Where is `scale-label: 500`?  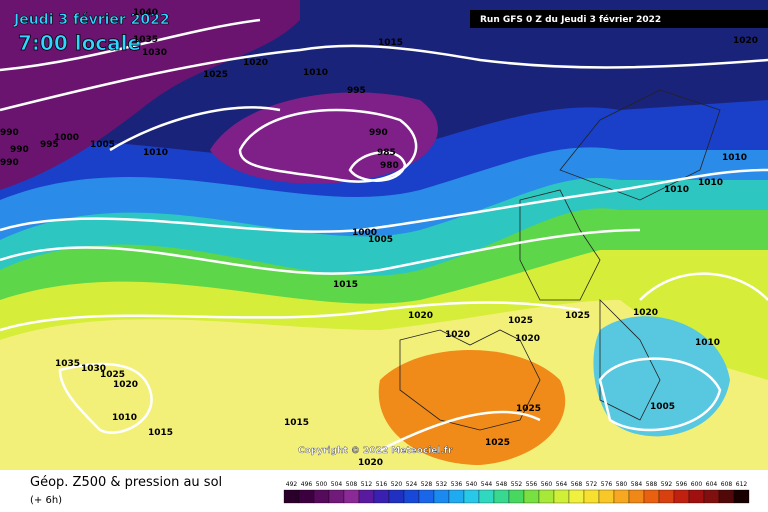
scale-label: 500 is located at coordinates (322, 484).